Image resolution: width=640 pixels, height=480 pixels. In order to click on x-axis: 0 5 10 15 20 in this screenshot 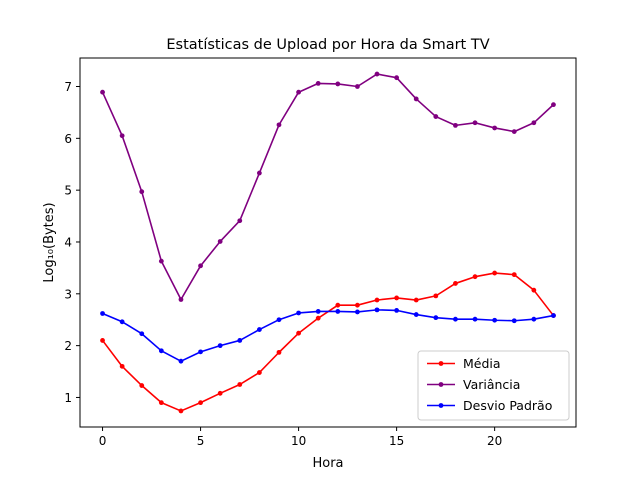, I will do `click(300, 437)`.